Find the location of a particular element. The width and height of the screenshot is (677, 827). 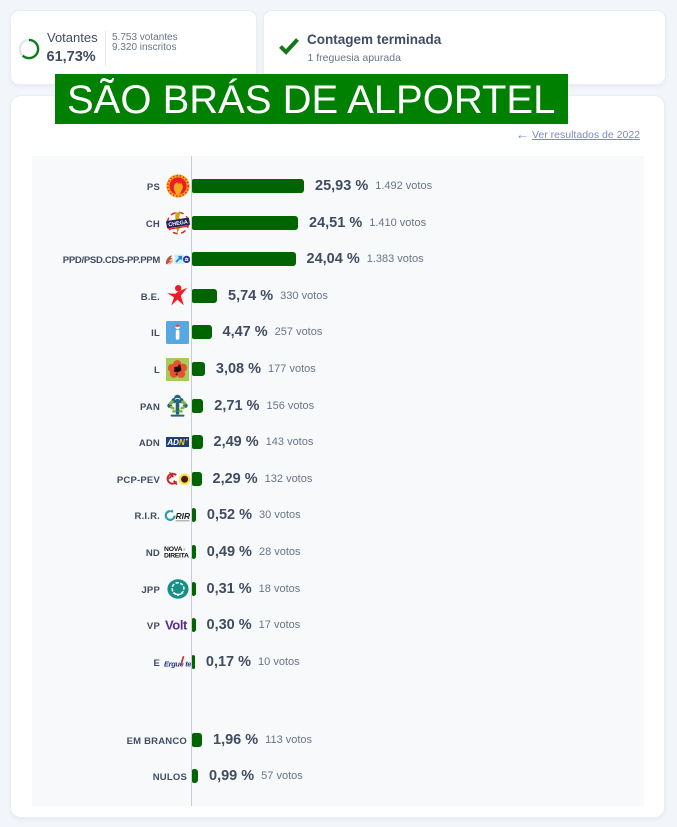

svg-text: Ergue te is located at coordinates (177, 663).